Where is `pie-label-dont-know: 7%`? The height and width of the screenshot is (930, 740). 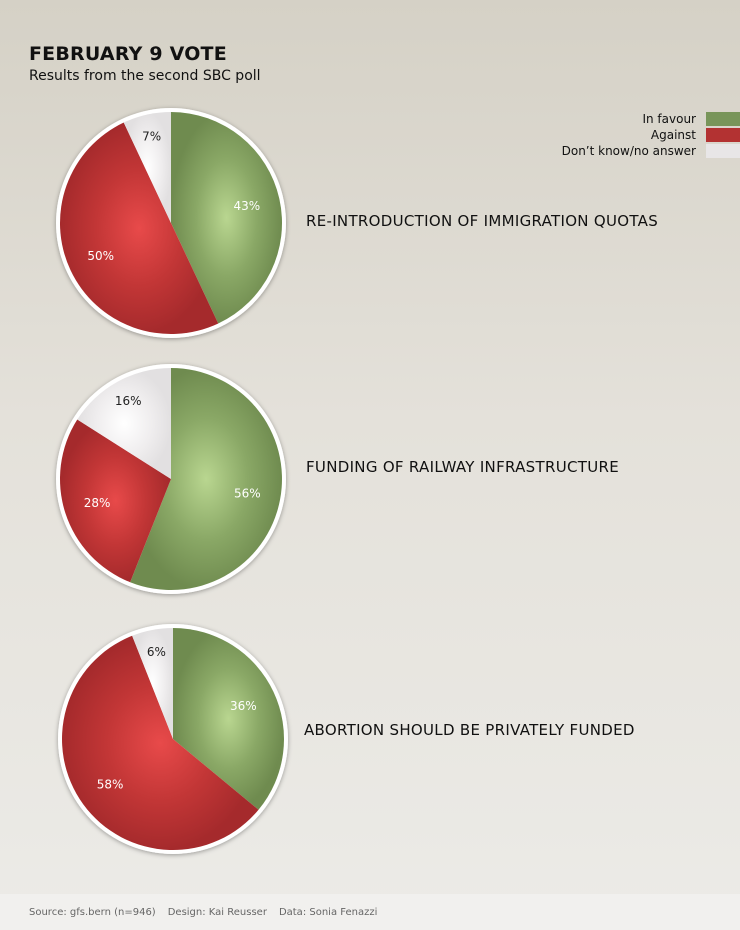 pie-label-dont-know: 7% is located at coordinates (151, 136).